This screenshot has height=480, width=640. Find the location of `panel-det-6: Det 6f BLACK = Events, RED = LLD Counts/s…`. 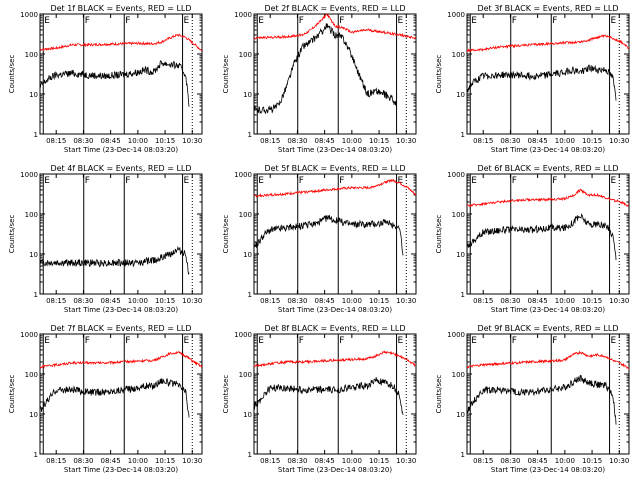

panel-det-6: Det 6f BLACK = Events, RED = LLD Counts/s… is located at coordinates (532, 239).